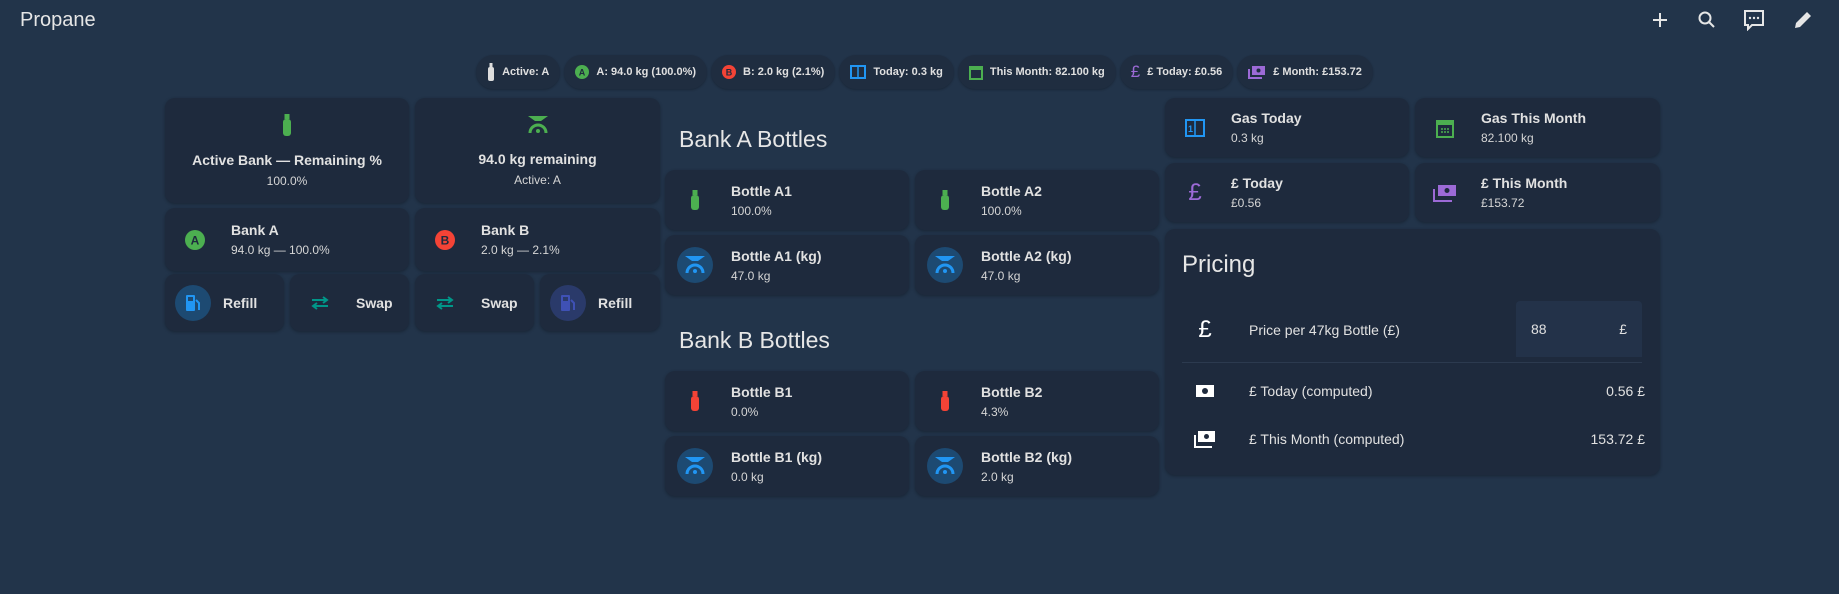  What do you see at coordinates (1176, 72) in the screenshot?
I see `chip-cost-today: £ £ Today: £0.56` at bounding box center [1176, 72].